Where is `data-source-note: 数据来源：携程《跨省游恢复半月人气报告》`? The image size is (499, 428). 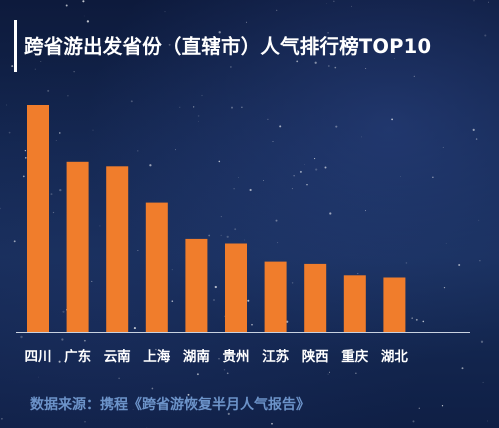
data-source-note: 数据来源：携程《跨省游恢复半月人气报告》 is located at coordinates (170, 405).